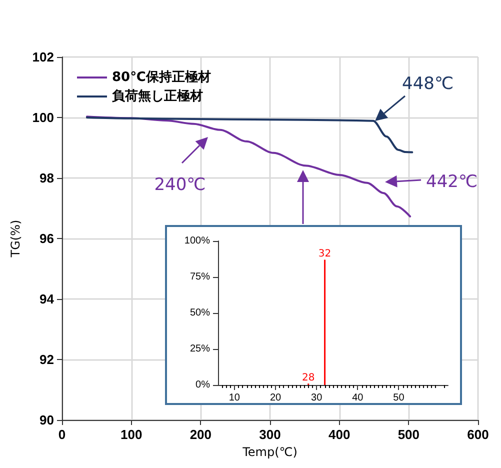  What do you see at coordinates (201, 434) in the screenshot?
I see `x-tick-label: 200` at bounding box center [201, 434].